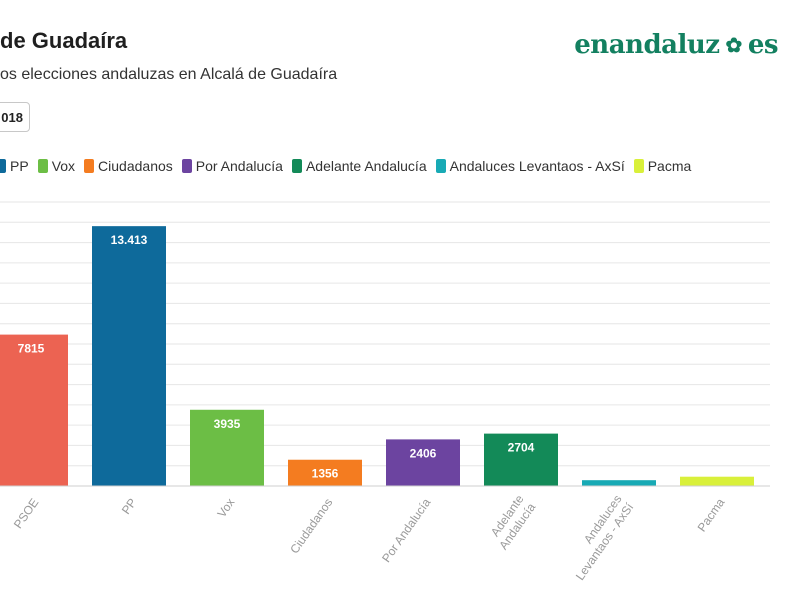  What do you see at coordinates (227, 424) in the screenshot?
I see `data-label: 3935` at bounding box center [227, 424].